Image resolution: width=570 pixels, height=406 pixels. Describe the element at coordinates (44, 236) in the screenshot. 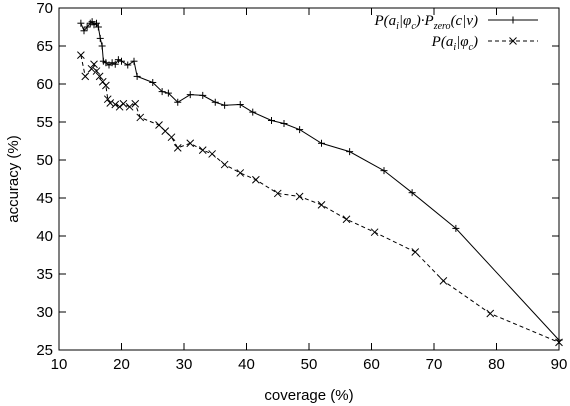

I see `y-tick-label: 40` at that location.